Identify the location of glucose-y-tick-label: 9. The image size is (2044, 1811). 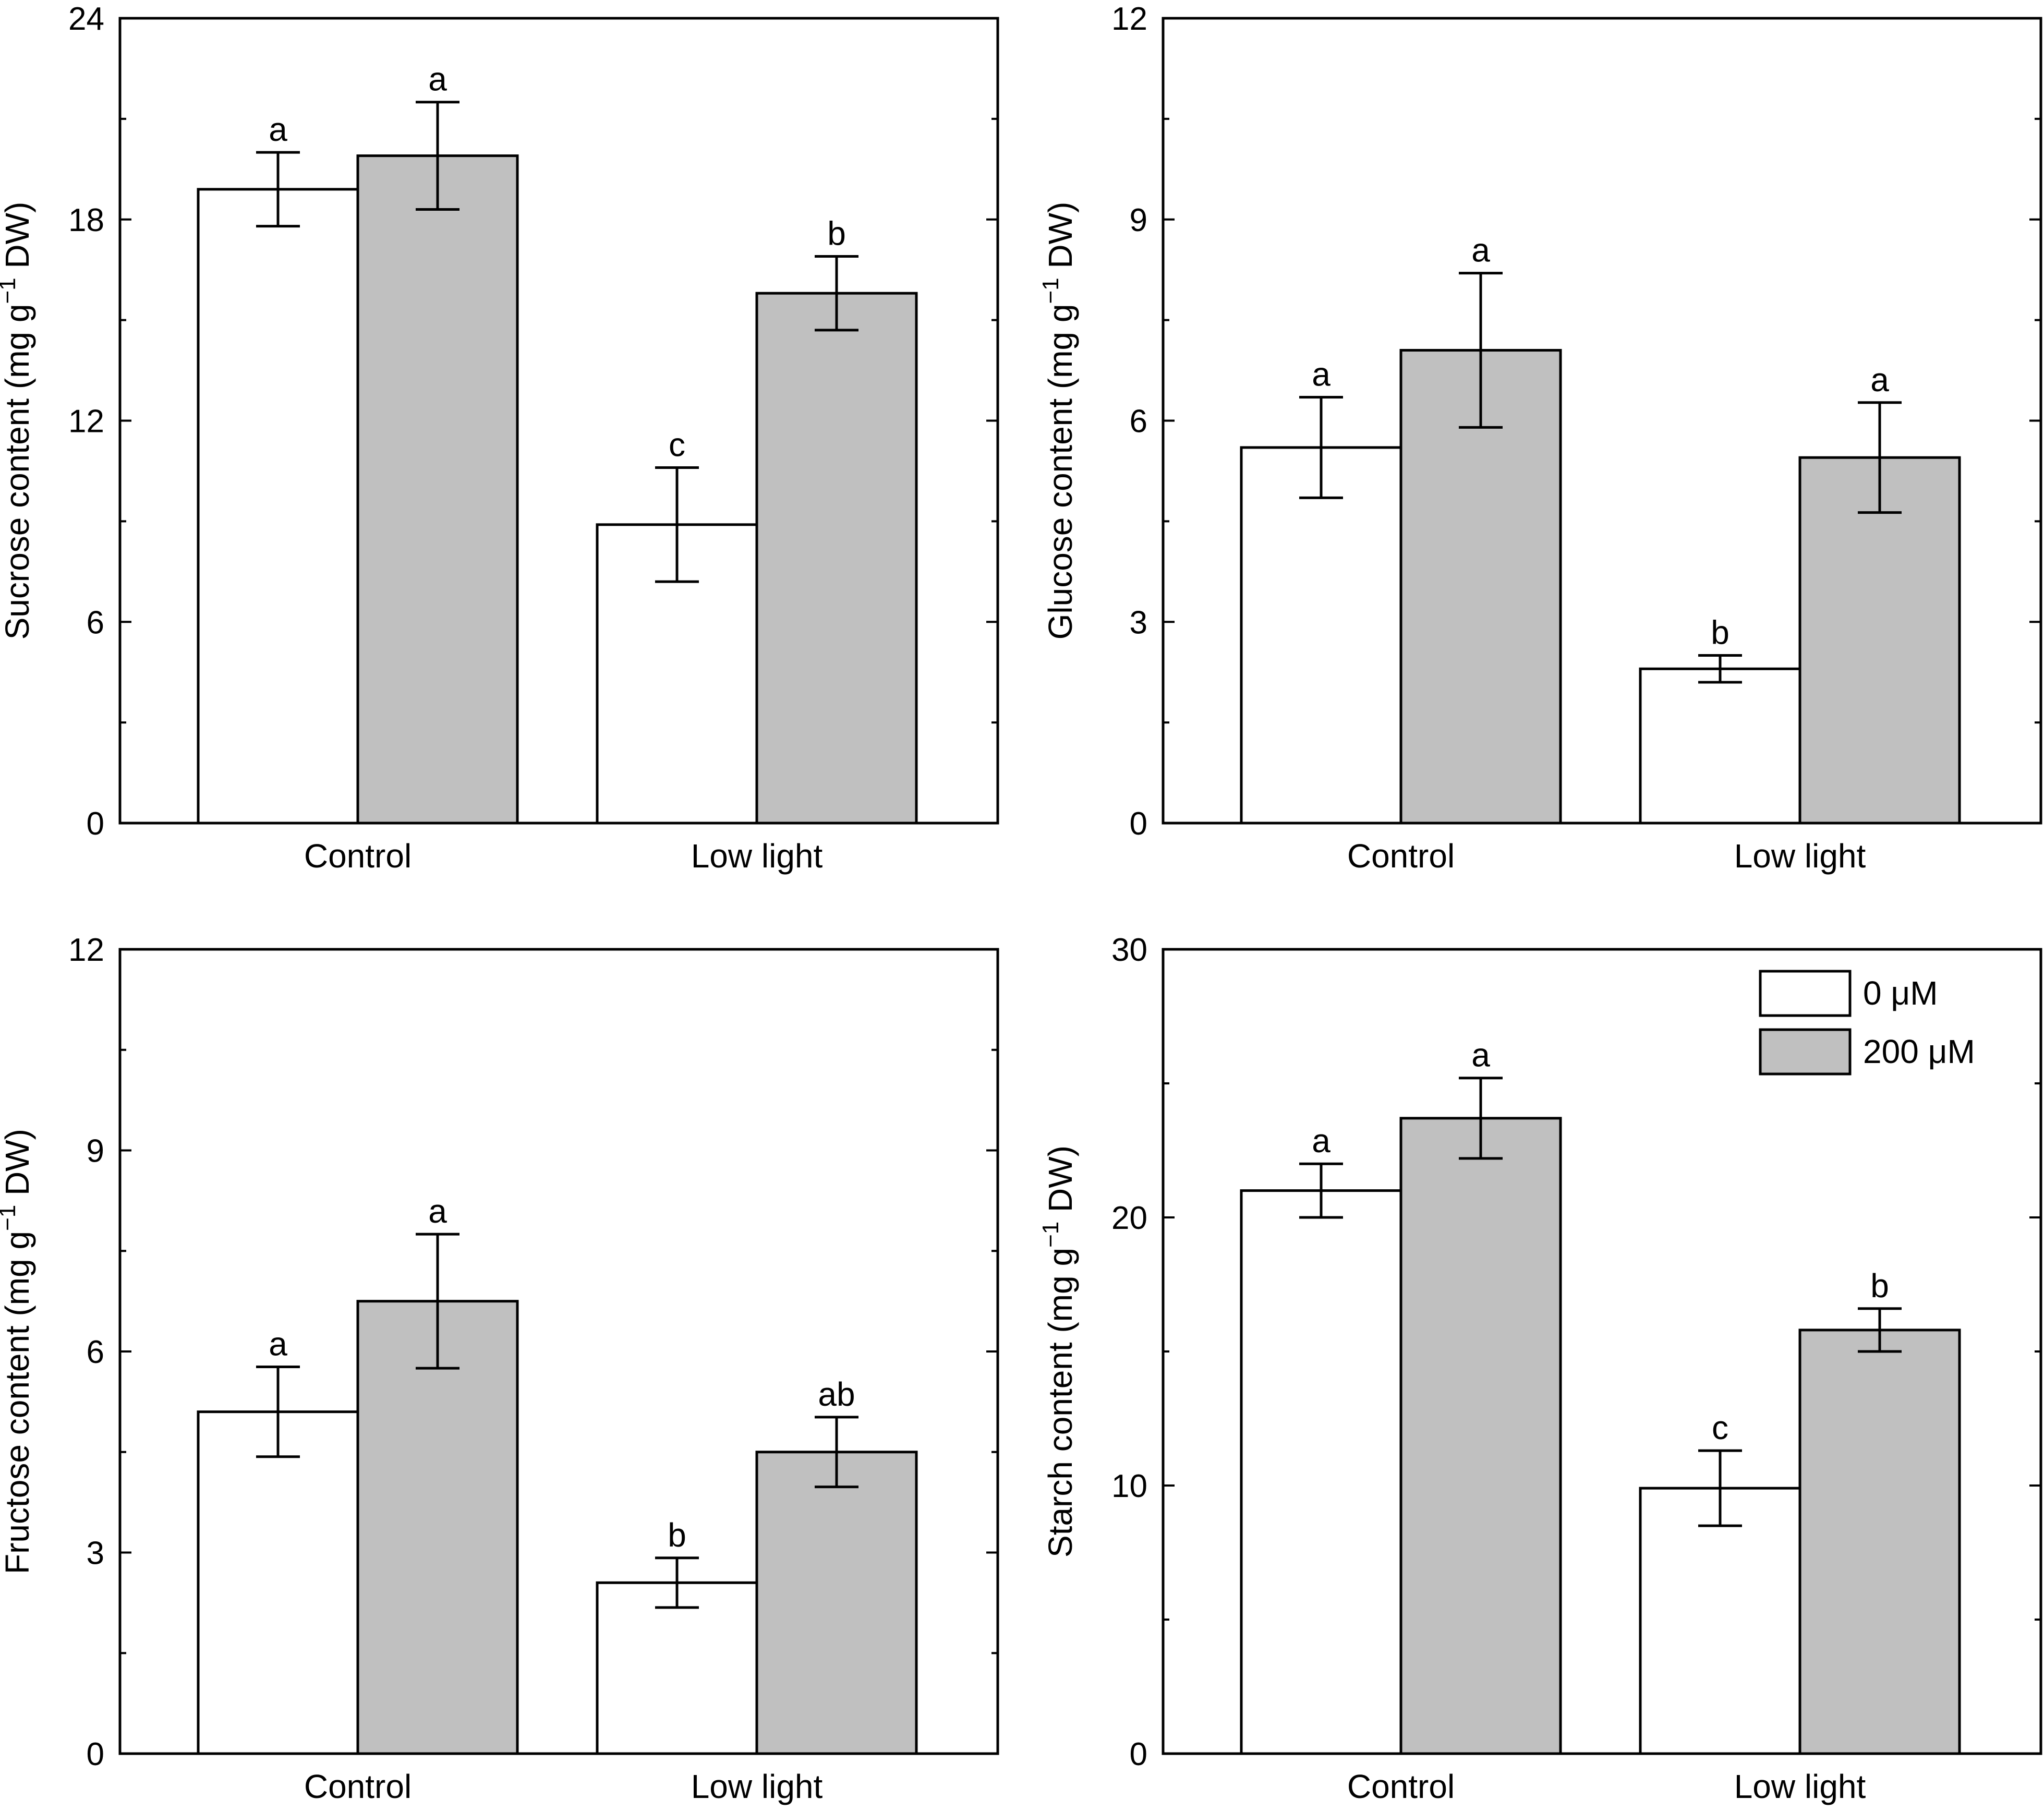
(1138, 220).